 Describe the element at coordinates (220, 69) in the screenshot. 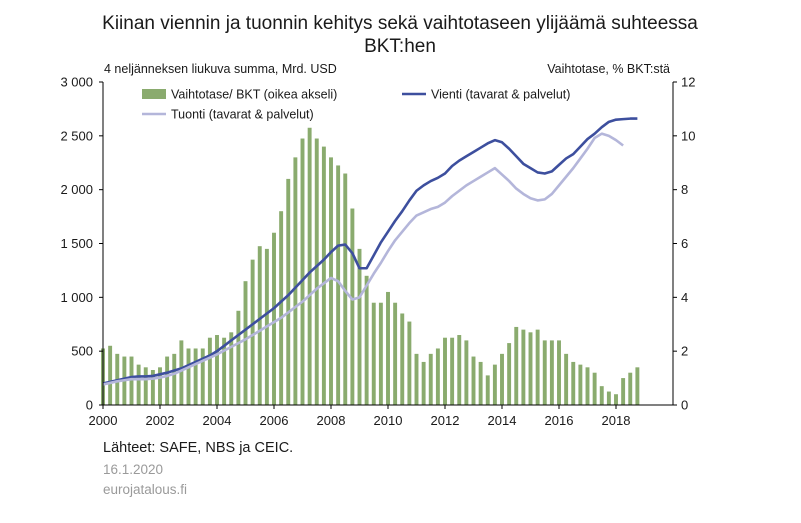

I see `left-axis-label: 4 neljänneksen liukuva summa, Mrd. USD` at that location.